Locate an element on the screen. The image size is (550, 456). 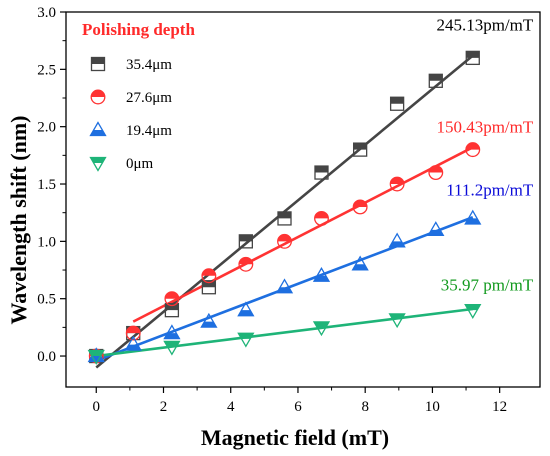
y-tick-label: 3.0 is located at coordinates (46, 13).